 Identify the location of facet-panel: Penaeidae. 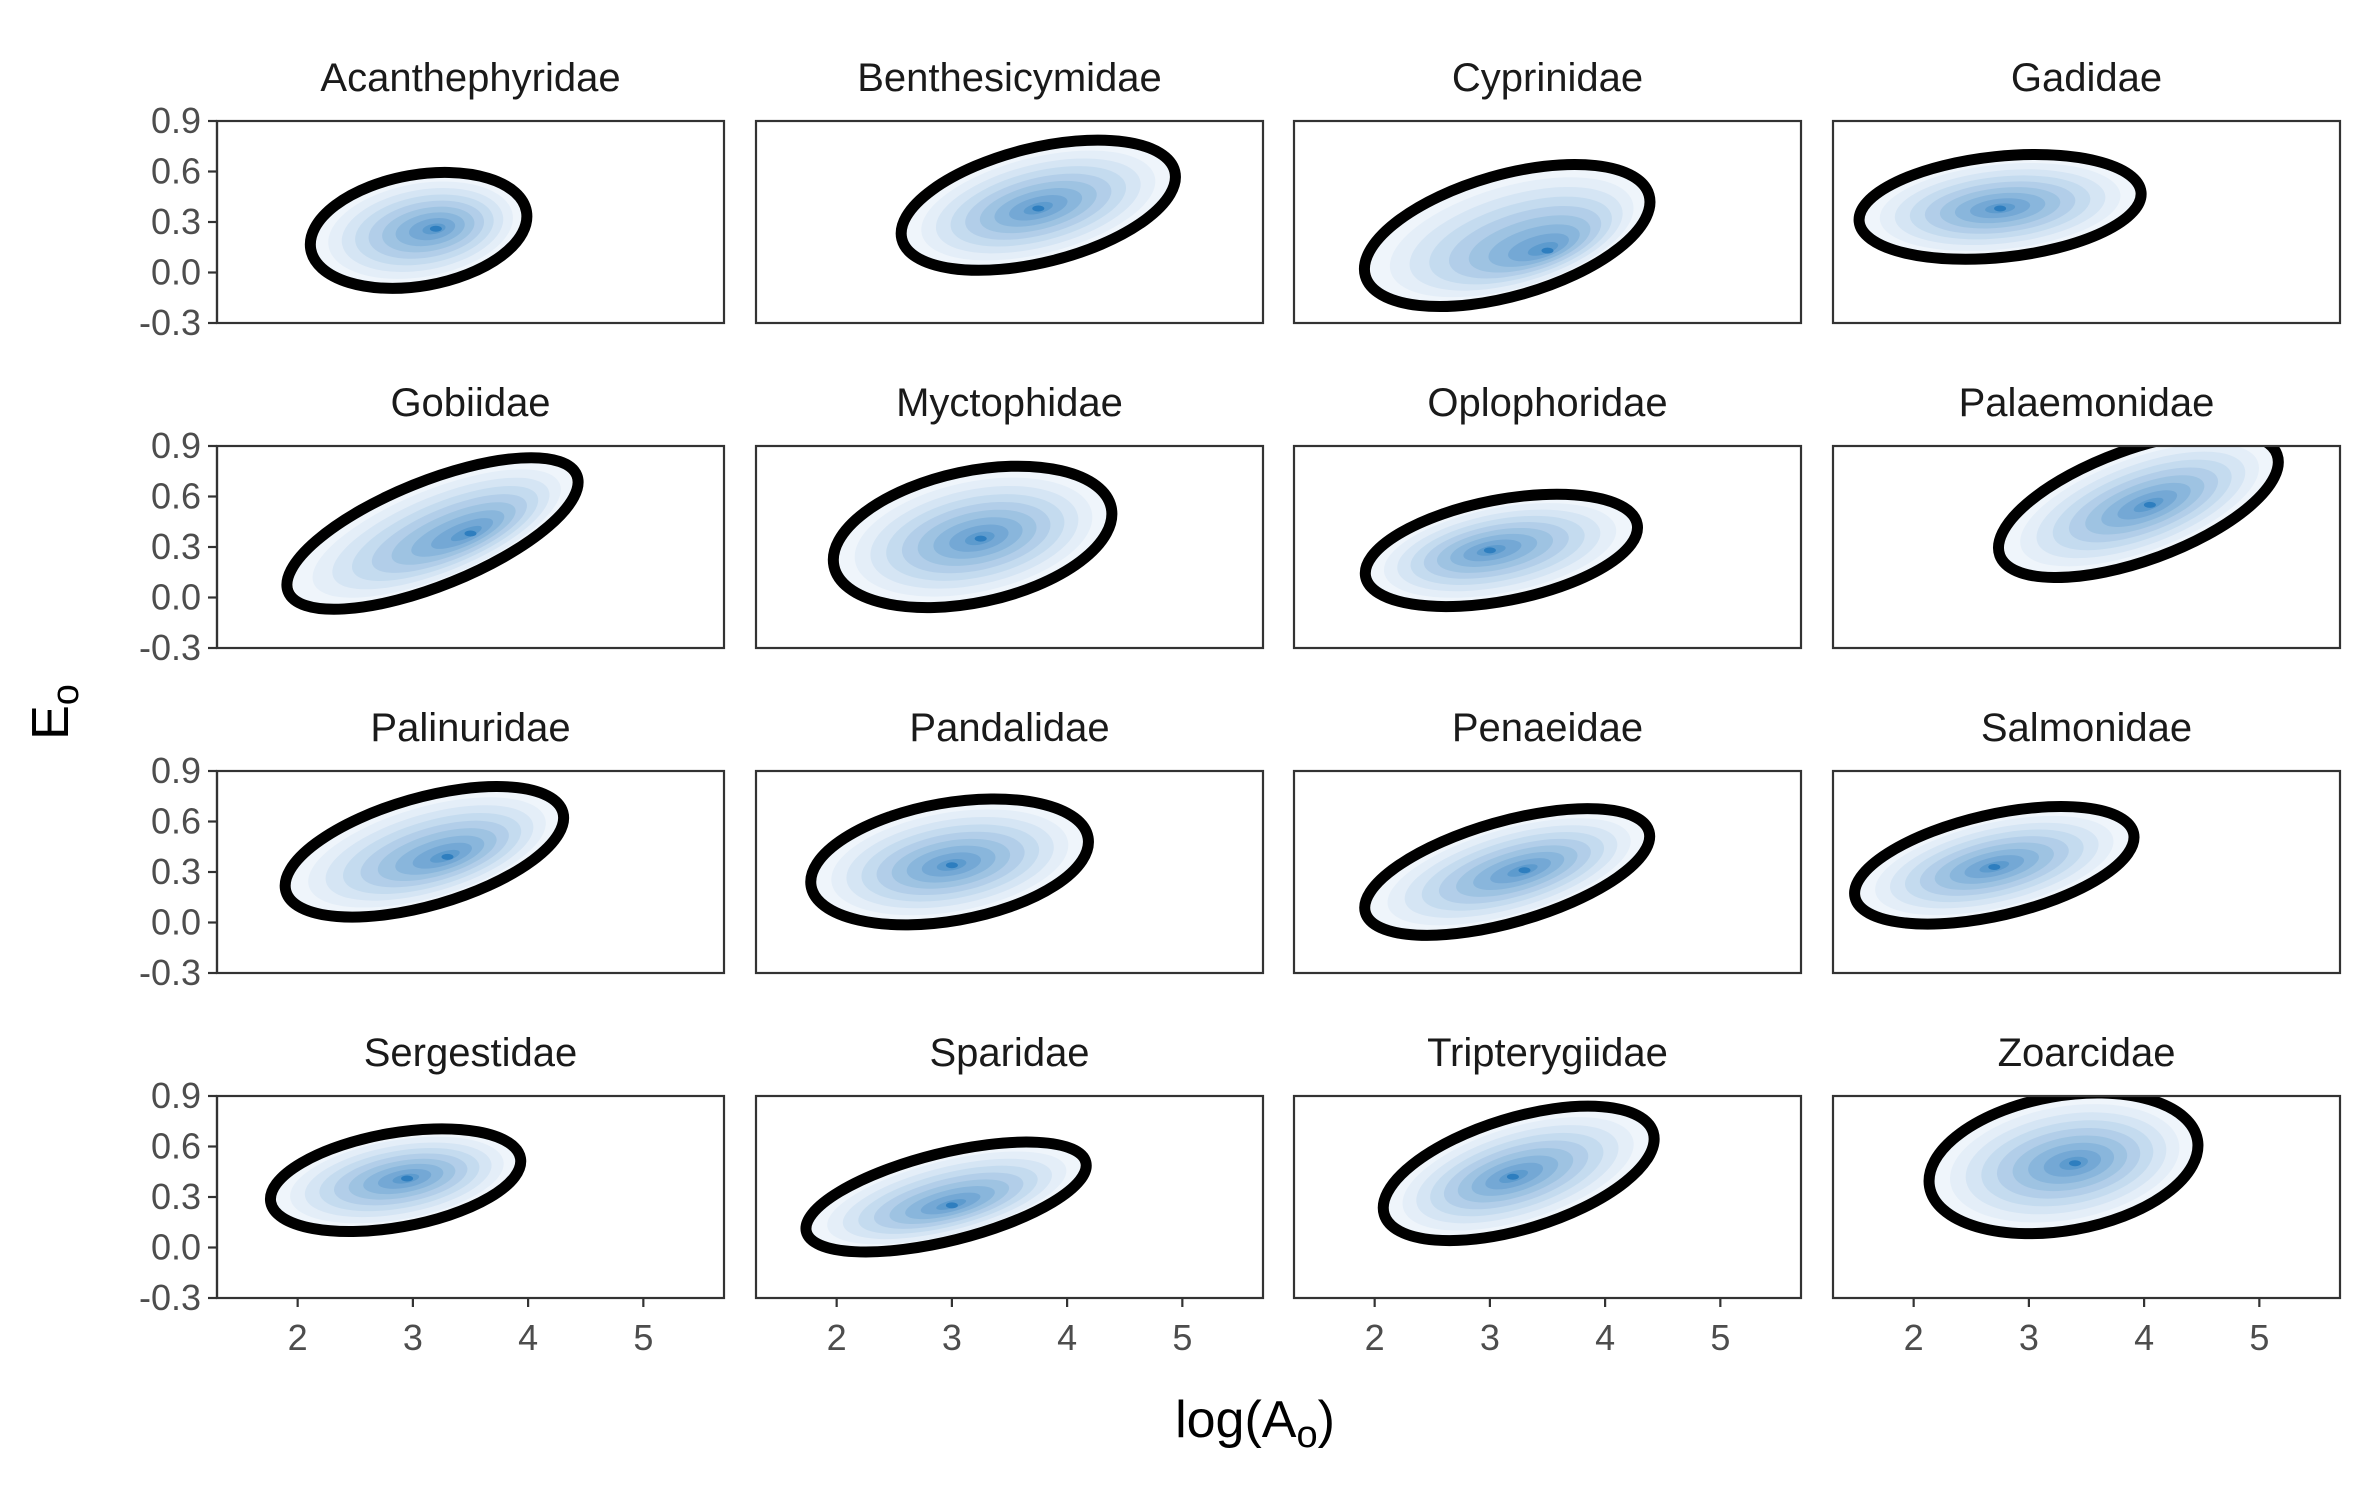
(1547, 840).